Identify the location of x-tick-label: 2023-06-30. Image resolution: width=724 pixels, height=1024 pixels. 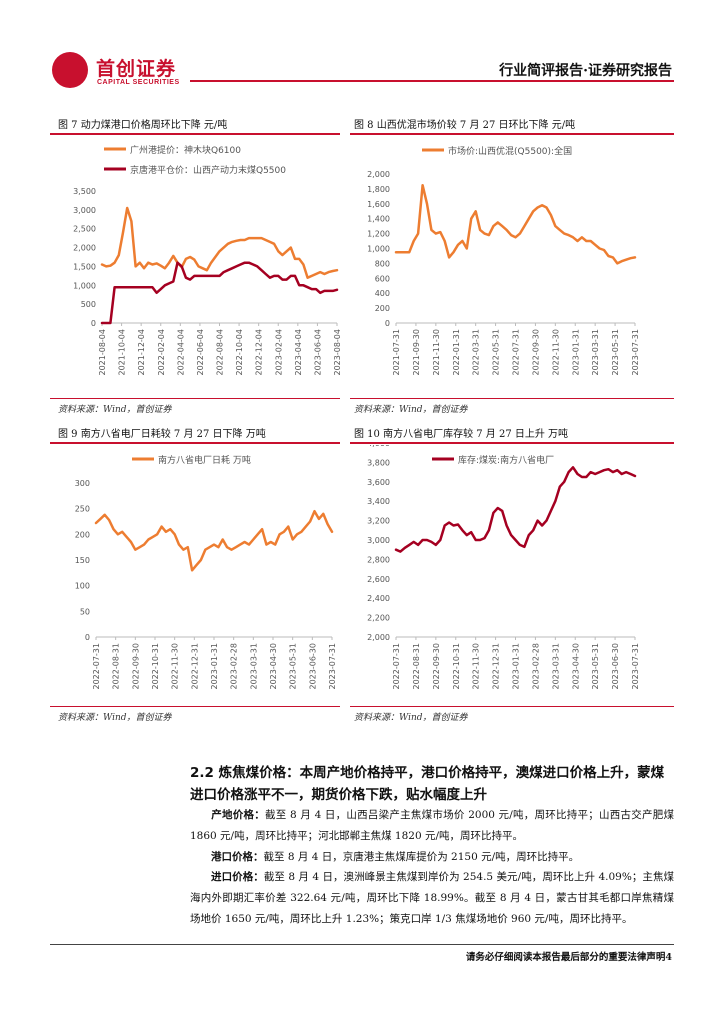
(615, 666).